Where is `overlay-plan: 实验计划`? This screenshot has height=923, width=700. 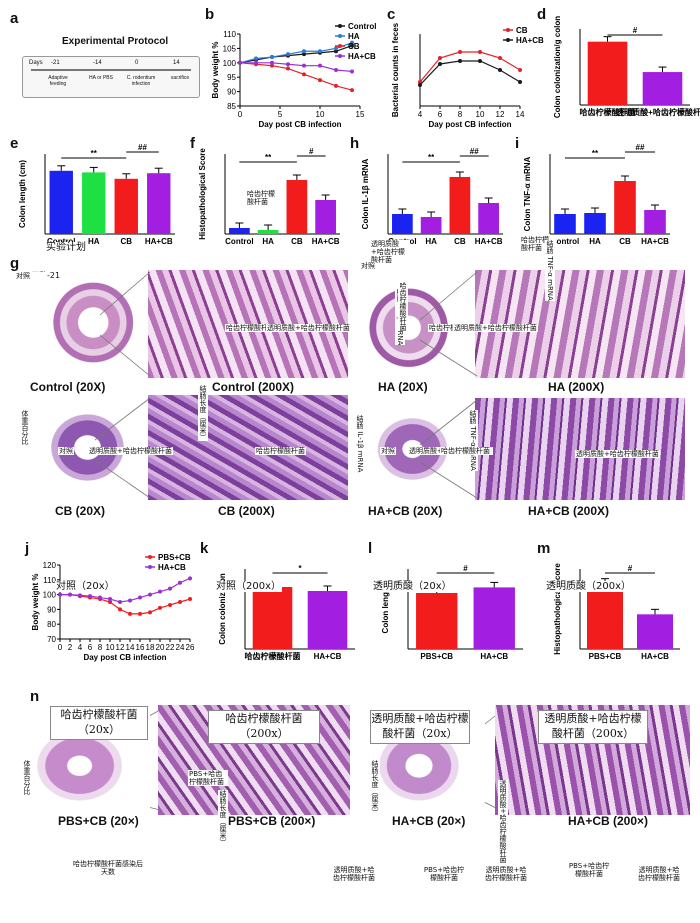 overlay-plan: 实验计划 is located at coordinates (66, 247).